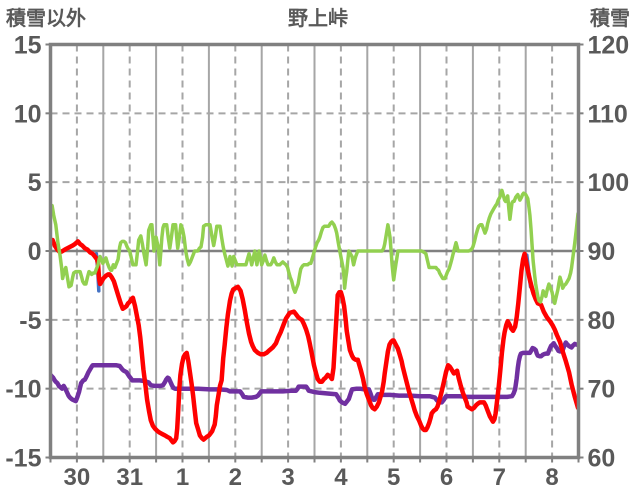  I want to click on x-axis-tick-label: 30, so click(77, 477).